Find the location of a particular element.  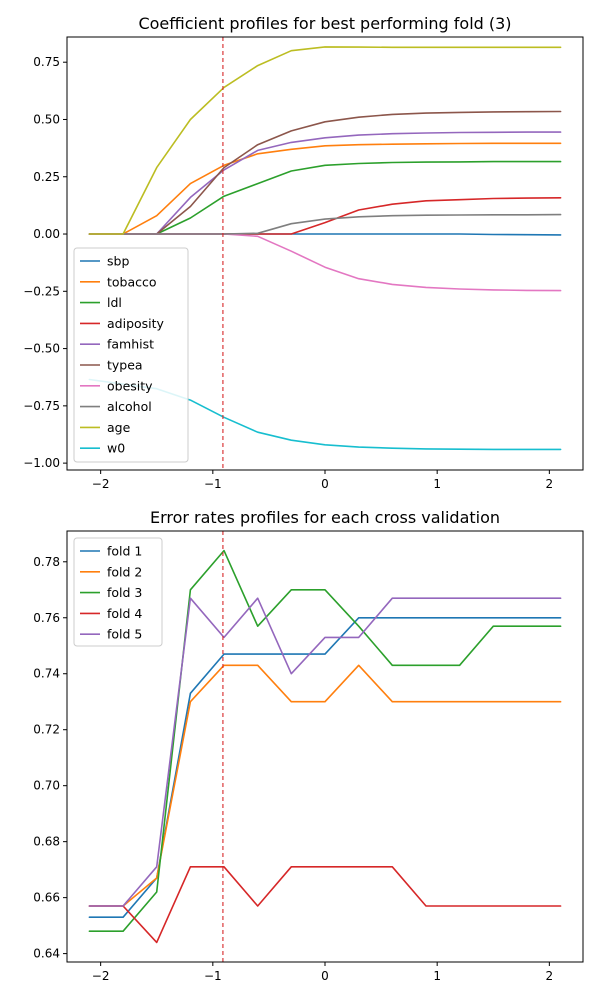

chart1-x-tick-label: −2 is located at coordinates (101, 976).